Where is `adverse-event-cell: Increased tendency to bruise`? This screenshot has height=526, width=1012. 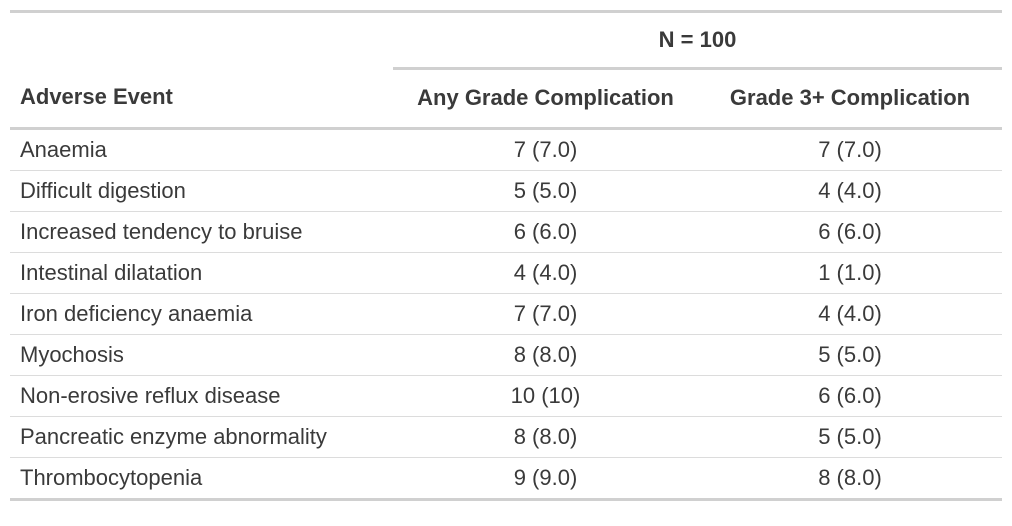 adverse-event-cell: Increased tendency to bruise is located at coordinates (201, 232).